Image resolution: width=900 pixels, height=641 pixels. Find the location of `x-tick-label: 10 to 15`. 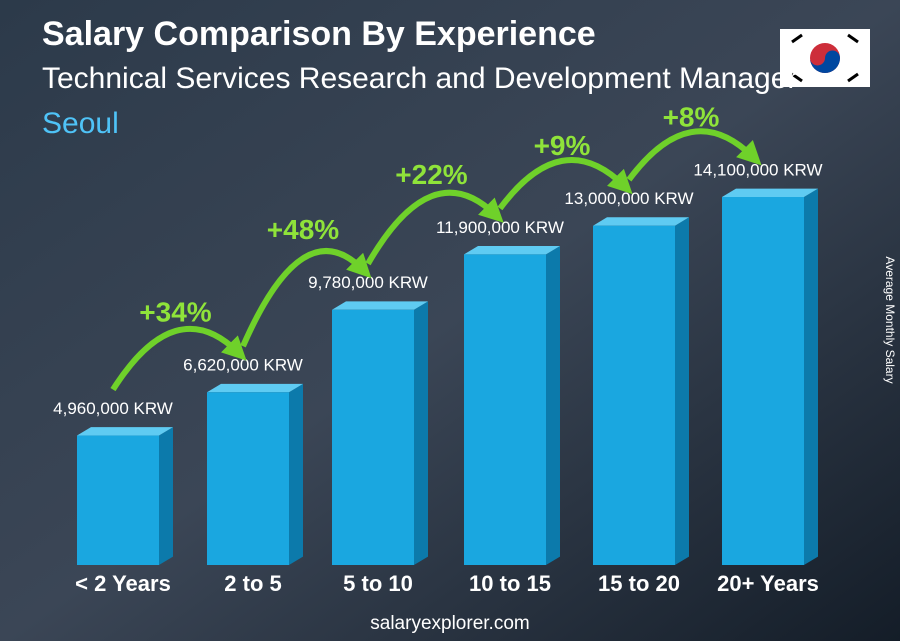

x-tick-label: 10 to 15 is located at coordinates (510, 583).